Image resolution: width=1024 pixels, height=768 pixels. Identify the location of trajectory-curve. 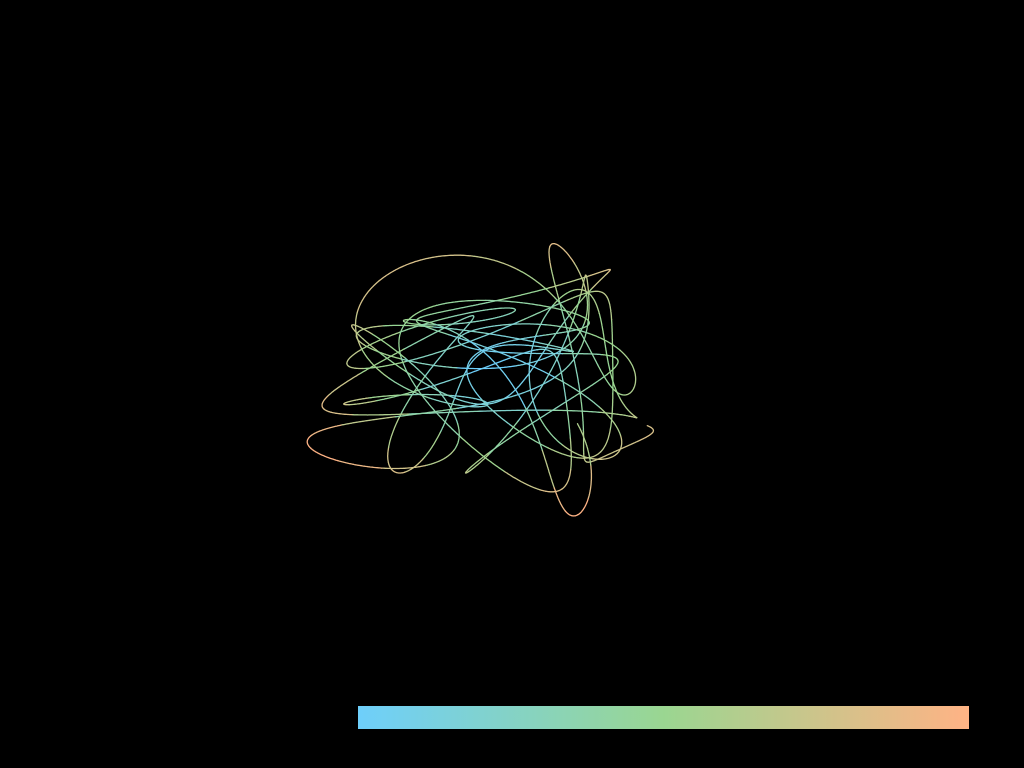
(480, 379).